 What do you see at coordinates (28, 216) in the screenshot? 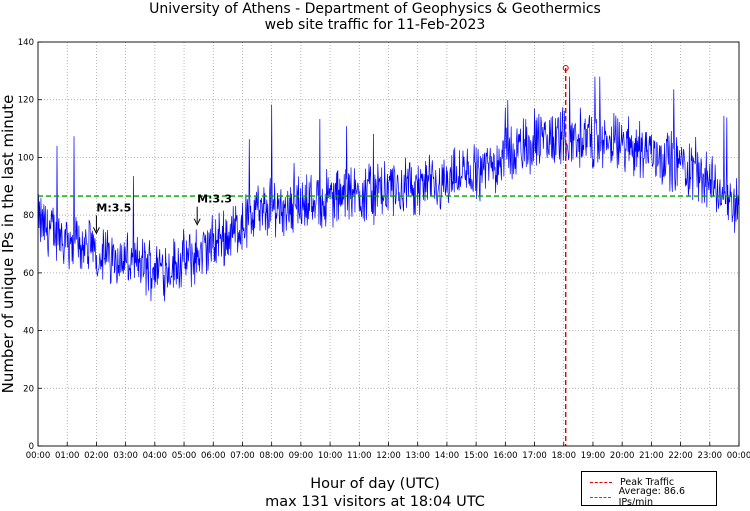
I see `y-tick-label: 80` at bounding box center [28, 216].